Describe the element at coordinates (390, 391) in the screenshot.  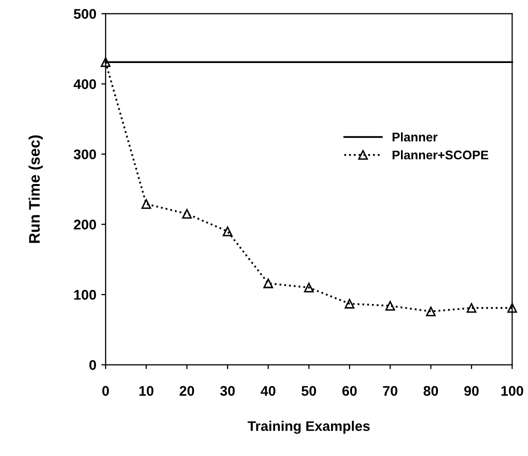
I see `x-tick-label: 70` at that location.